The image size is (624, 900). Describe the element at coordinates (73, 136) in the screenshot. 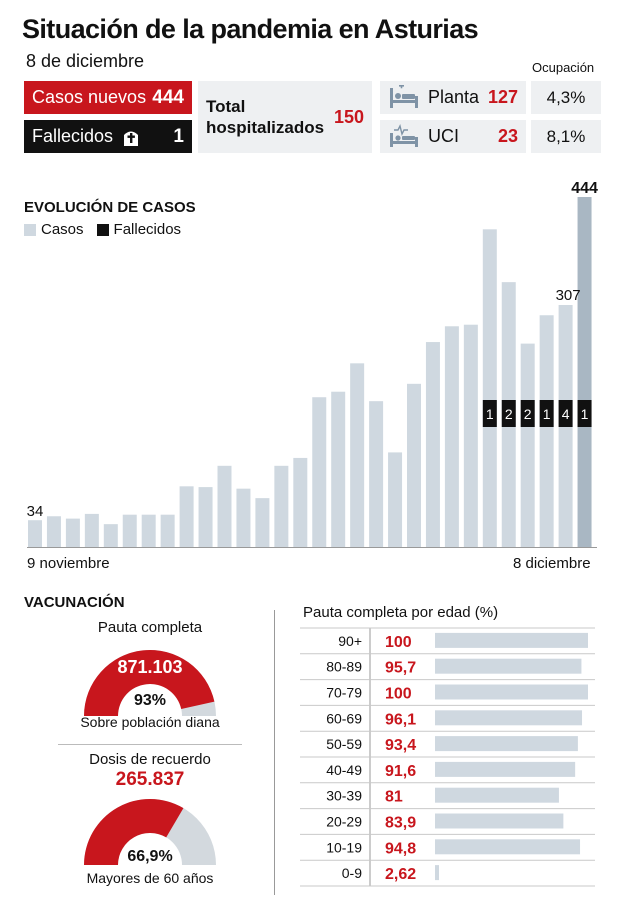

I see `fallecidos-label: Fallecidos` at that location.